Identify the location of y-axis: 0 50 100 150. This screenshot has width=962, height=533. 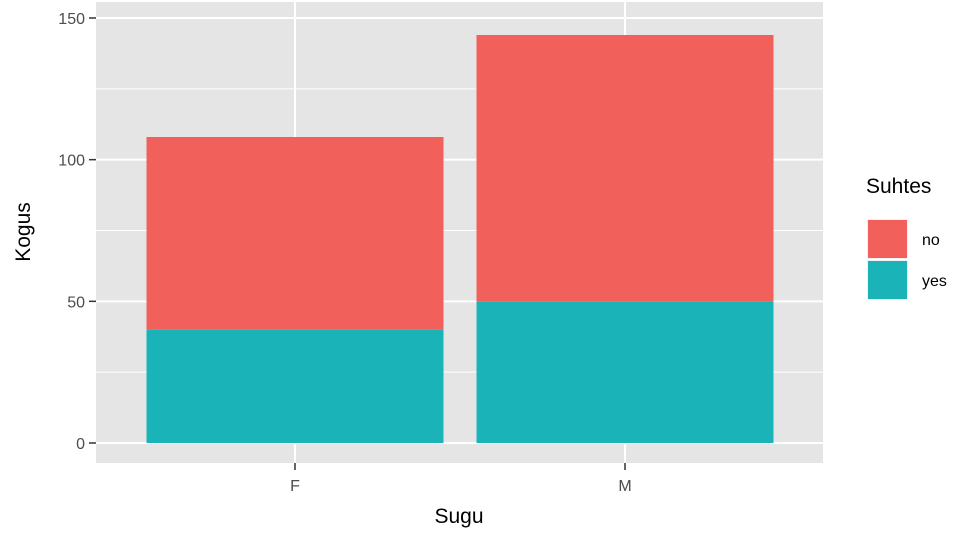
(77, 232).